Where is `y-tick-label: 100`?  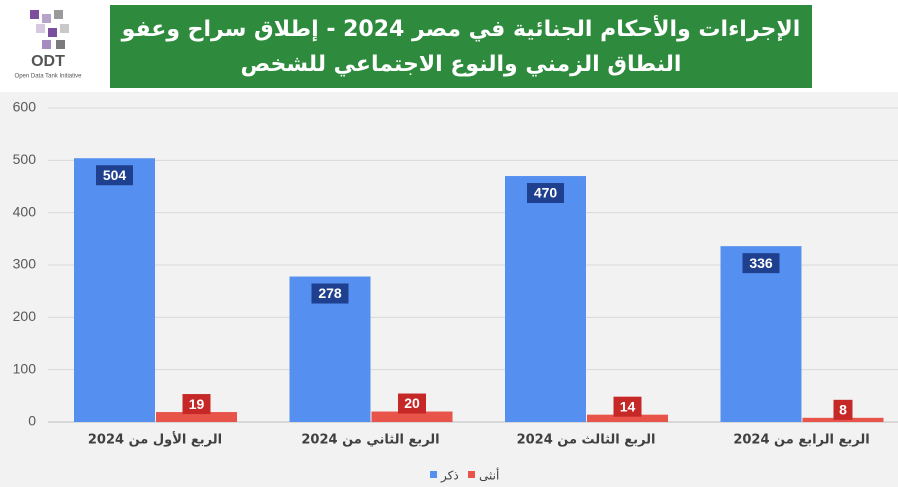 y-tick-label: 100 is located at coordinates (25, 368).